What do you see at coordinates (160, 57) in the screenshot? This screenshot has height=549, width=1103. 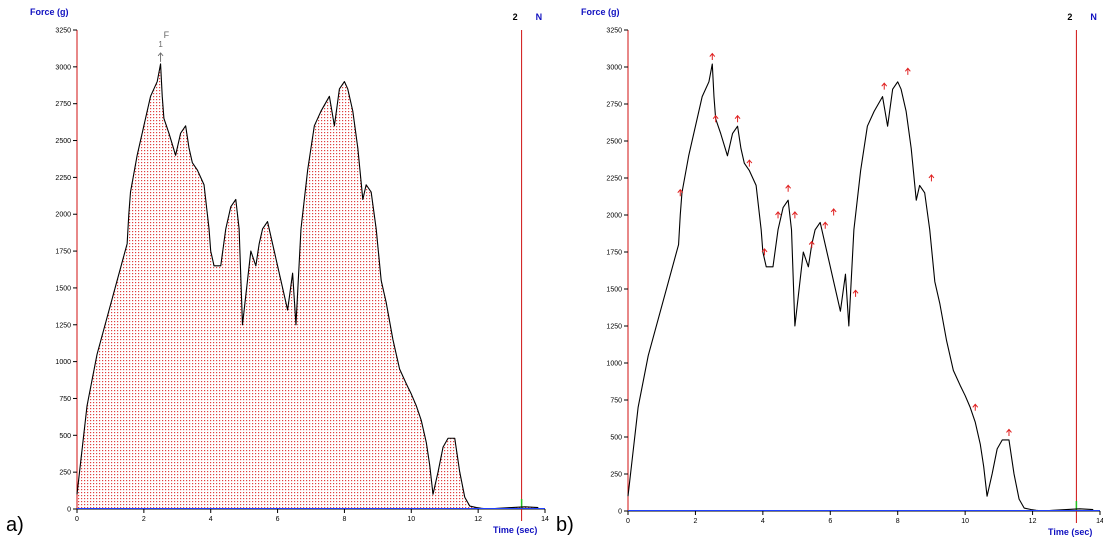 I see `peak-annotation-arrow` at bounding box center [160, 57].